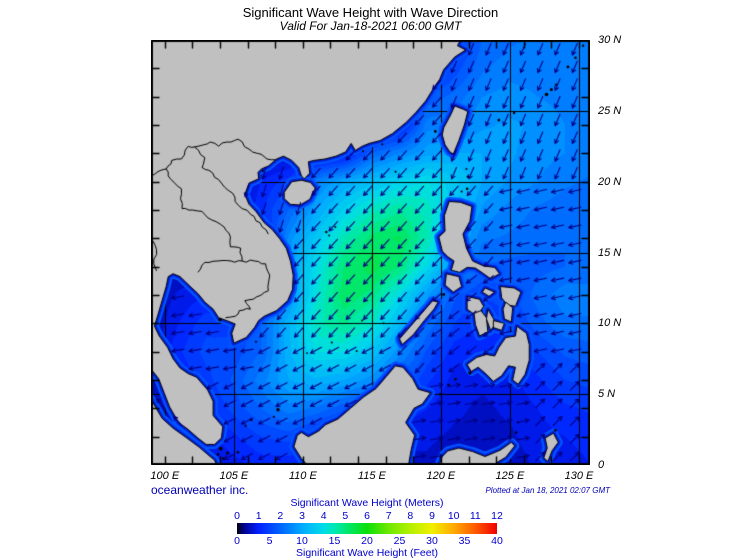 The height and width of the screenshot is (560, 755). Describe the element at coordinates (399, 541) in the screenshot. I see `feet-tick-25: 25` at that location.